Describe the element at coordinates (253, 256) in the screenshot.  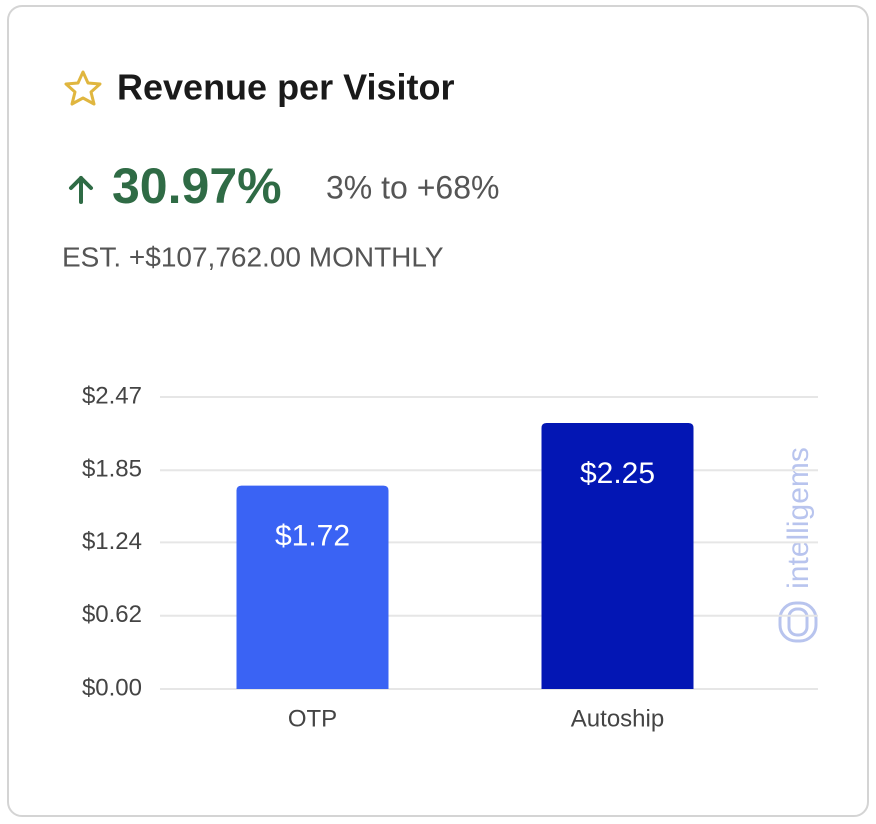
I see `estimate: EST. +$107,762.00 MONTHLY` at that location.